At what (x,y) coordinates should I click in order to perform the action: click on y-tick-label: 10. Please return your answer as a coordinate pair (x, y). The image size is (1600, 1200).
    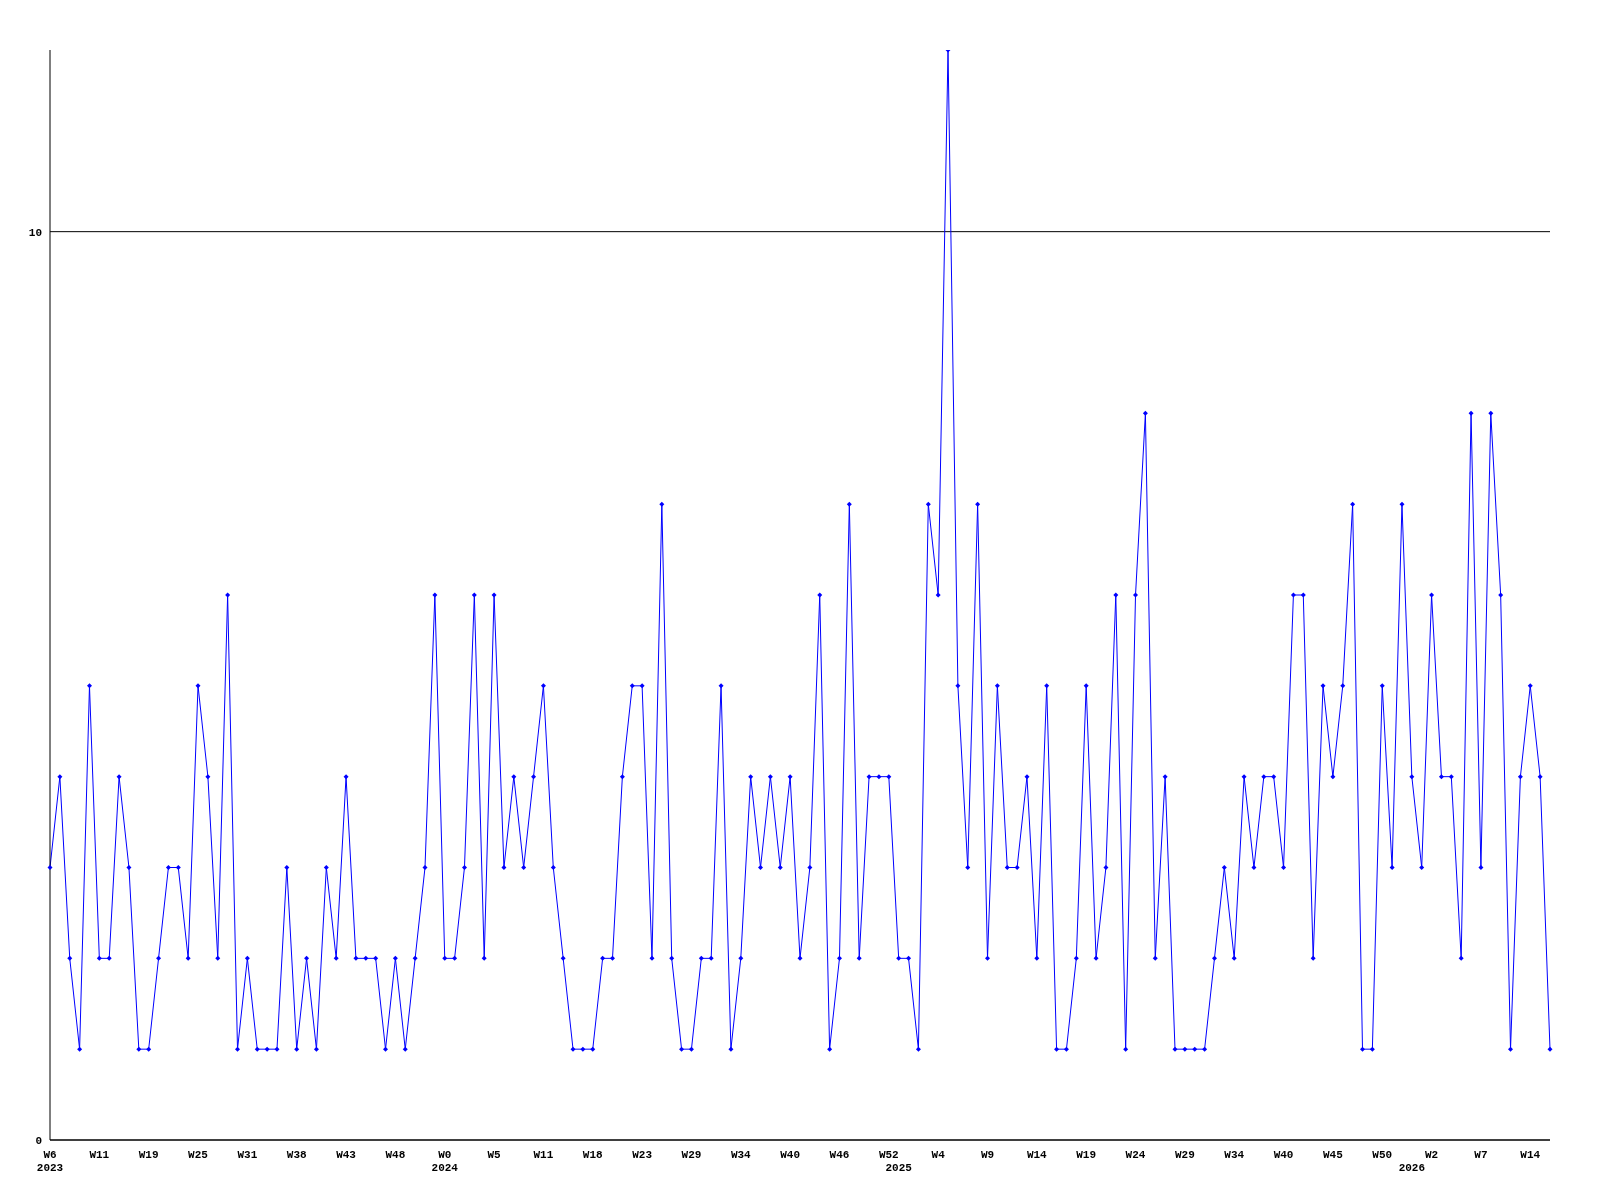
    Looking at the image, I should click on (35, 232).